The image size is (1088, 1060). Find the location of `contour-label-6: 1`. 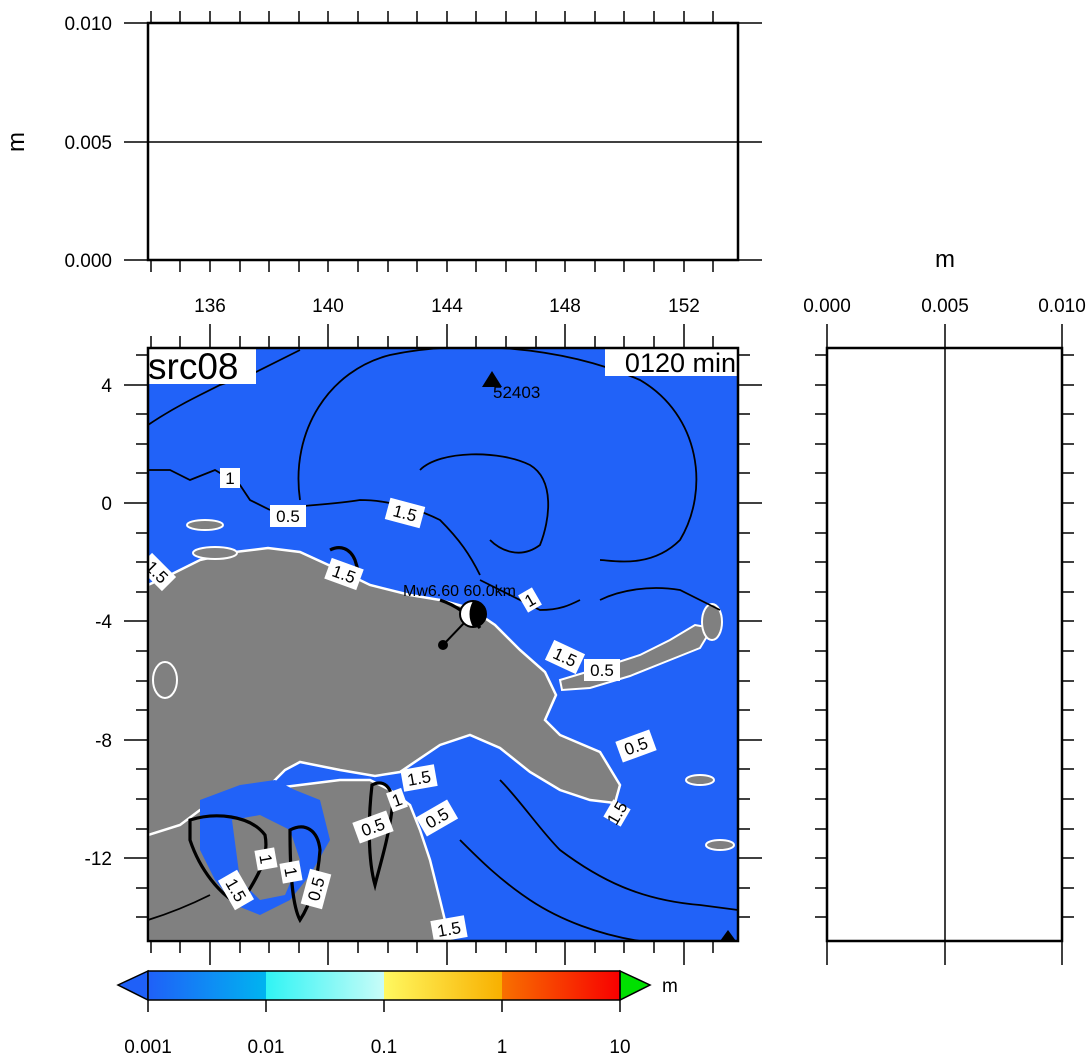

contour-label-6: 1 is located at coordinates (530, 600).